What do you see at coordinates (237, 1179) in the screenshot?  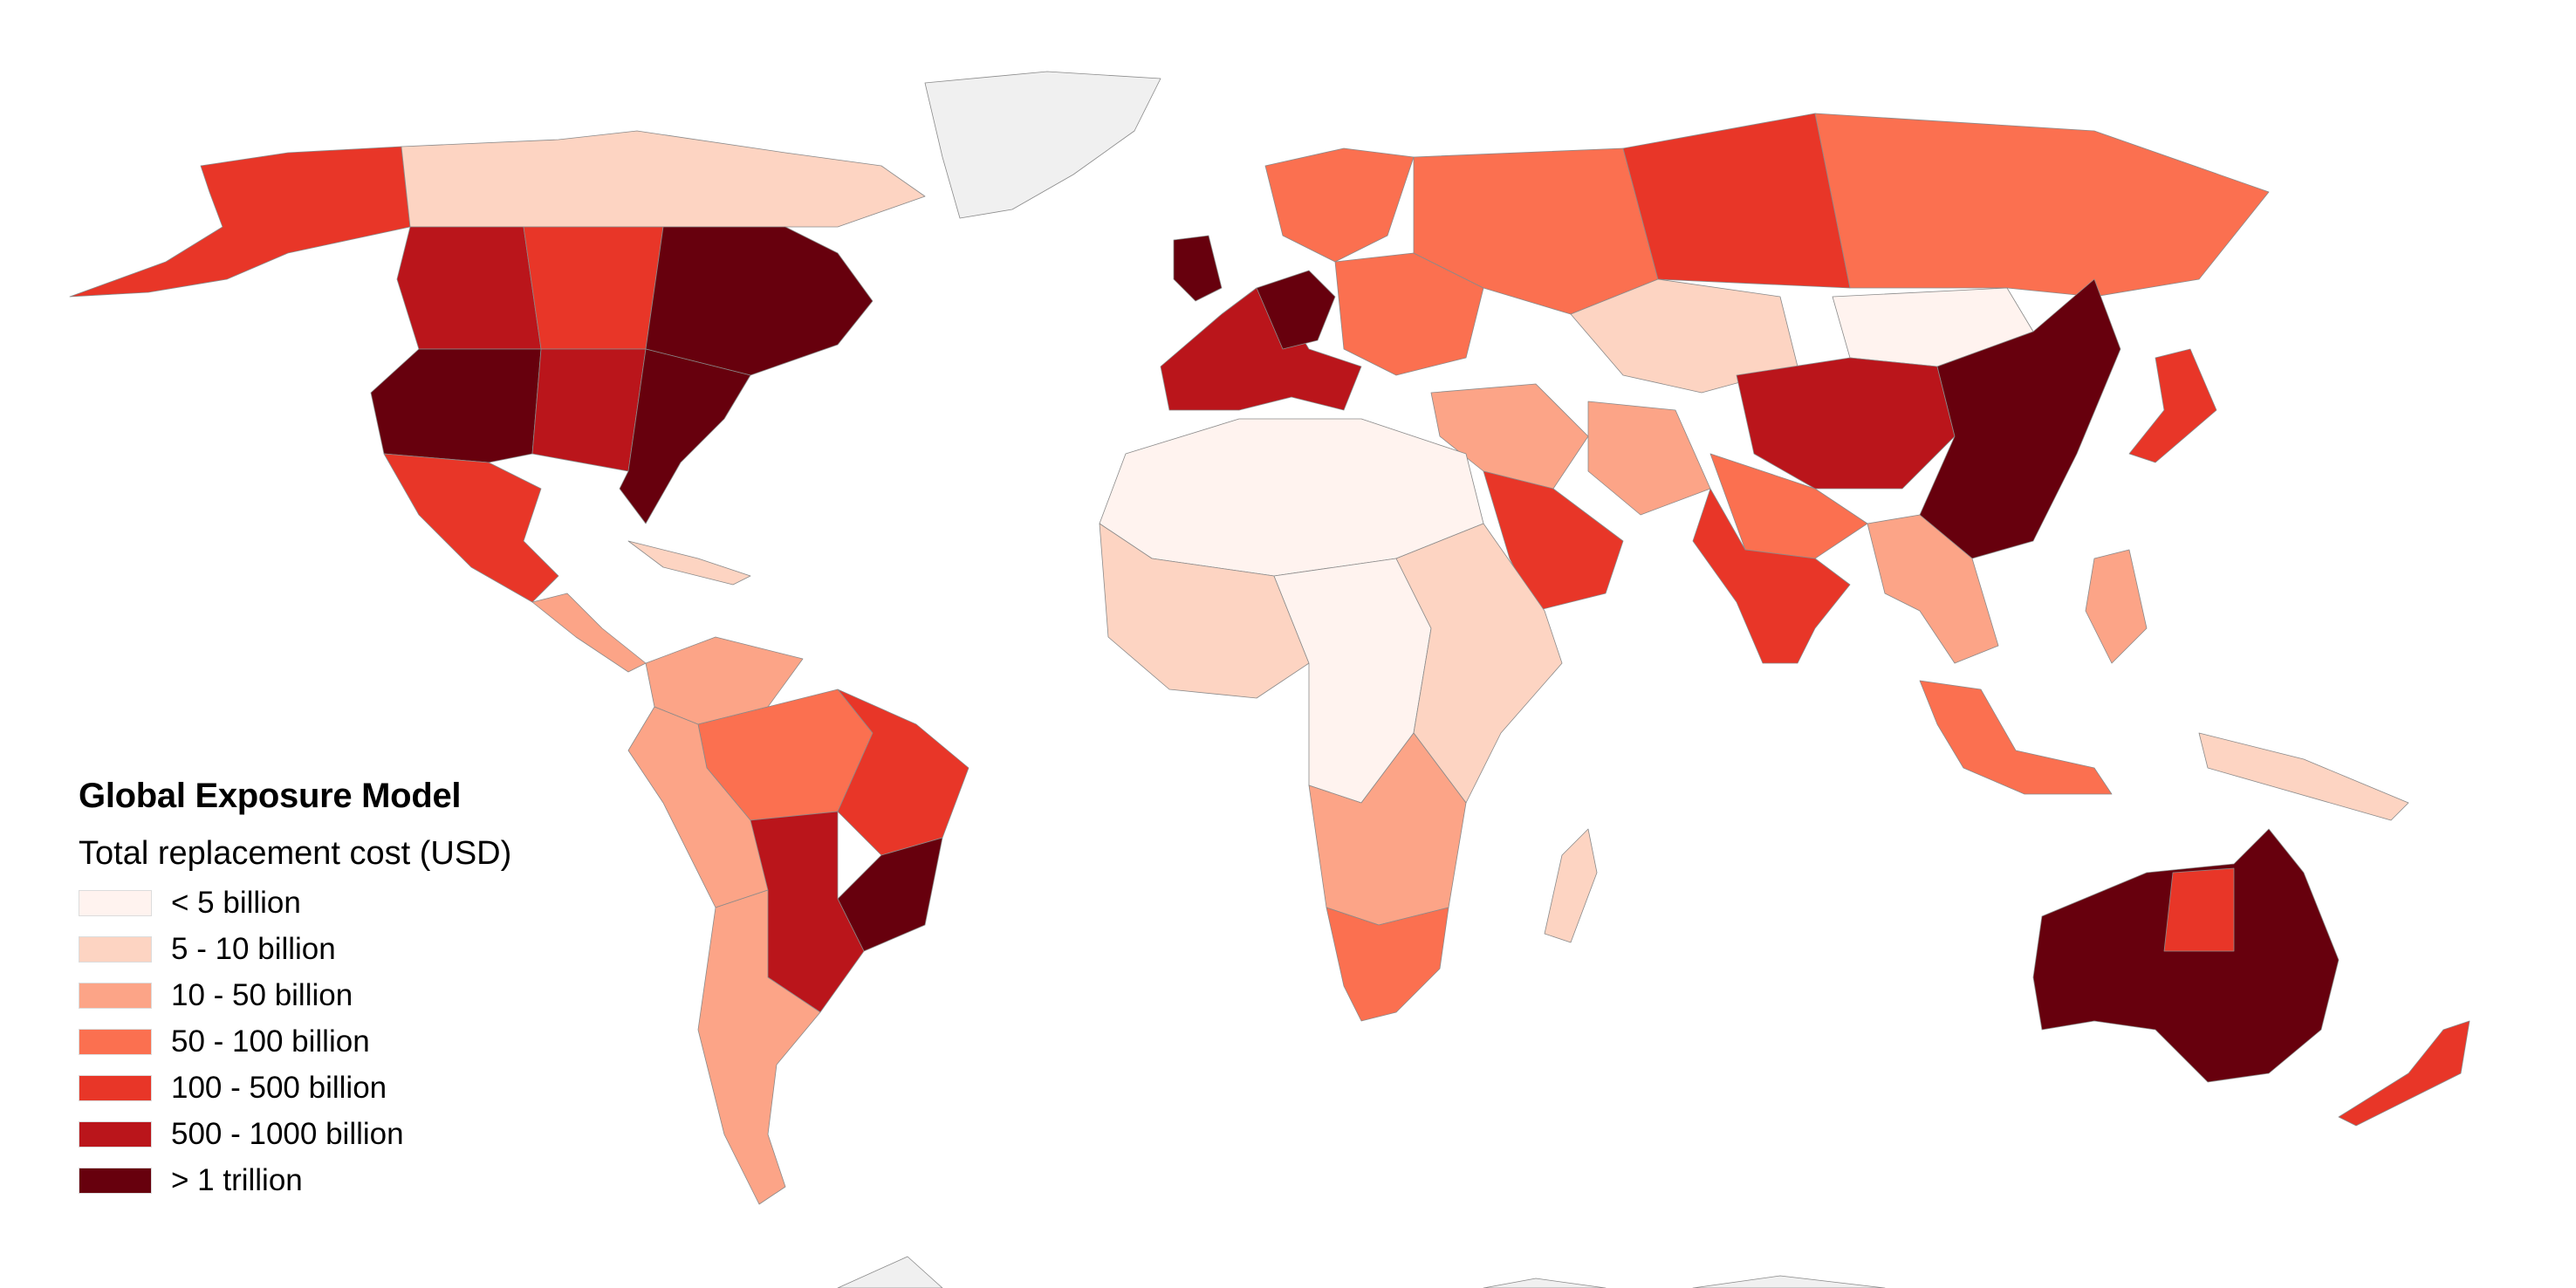 I see `legend-label: > 1 trillion` at bounding box center [237, 1179].